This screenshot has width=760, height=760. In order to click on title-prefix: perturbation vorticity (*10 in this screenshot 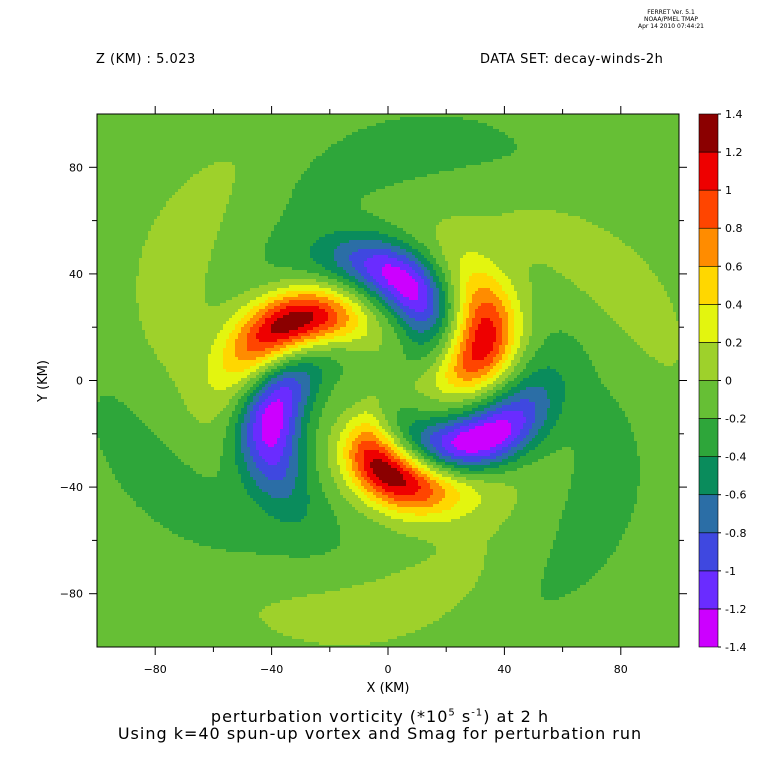, I will do `click(330, 716)`.